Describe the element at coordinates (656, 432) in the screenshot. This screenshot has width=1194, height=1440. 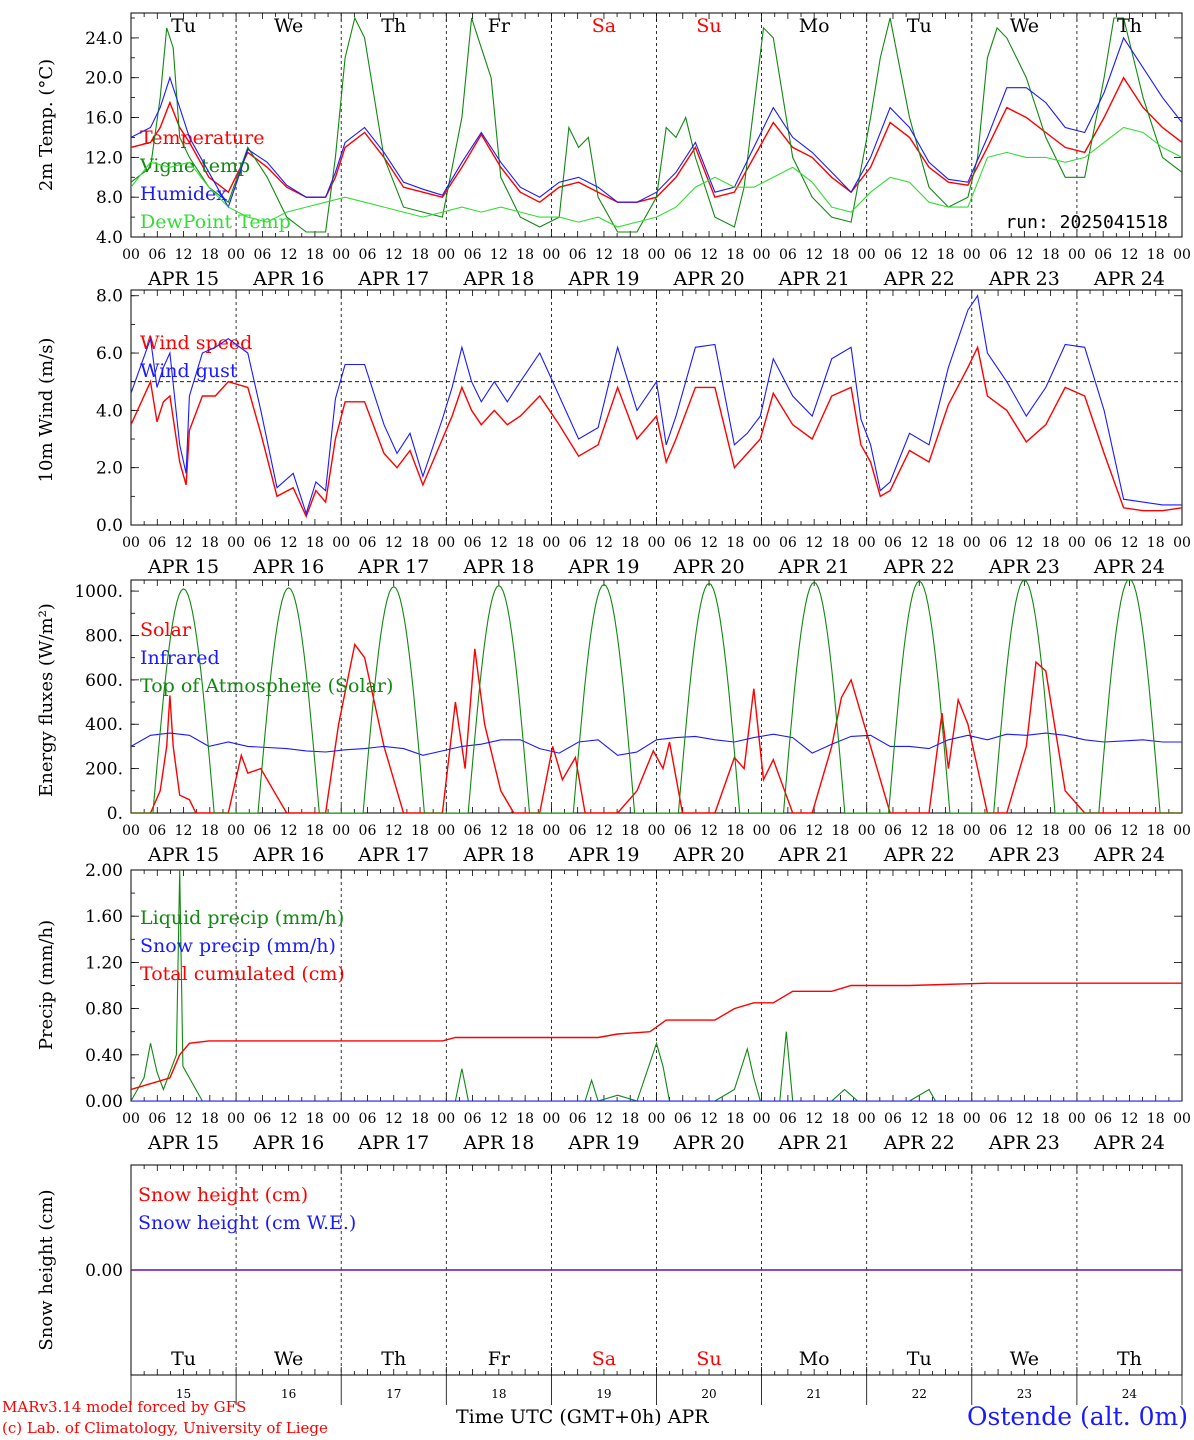
I see `series-line-wind-speed` at that location.